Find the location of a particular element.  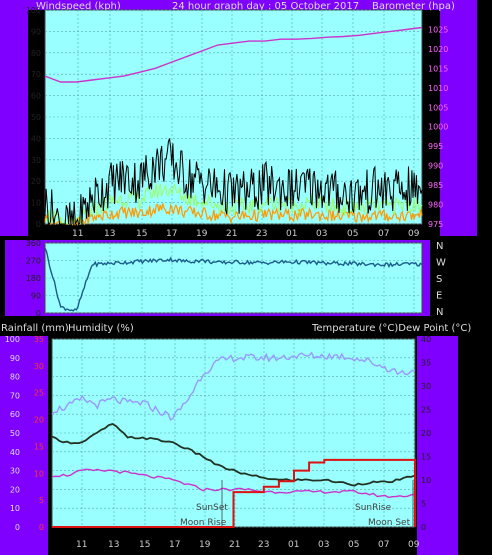

mid-header-rain: Rainfall (mm) is located at coordinates (35, 328).